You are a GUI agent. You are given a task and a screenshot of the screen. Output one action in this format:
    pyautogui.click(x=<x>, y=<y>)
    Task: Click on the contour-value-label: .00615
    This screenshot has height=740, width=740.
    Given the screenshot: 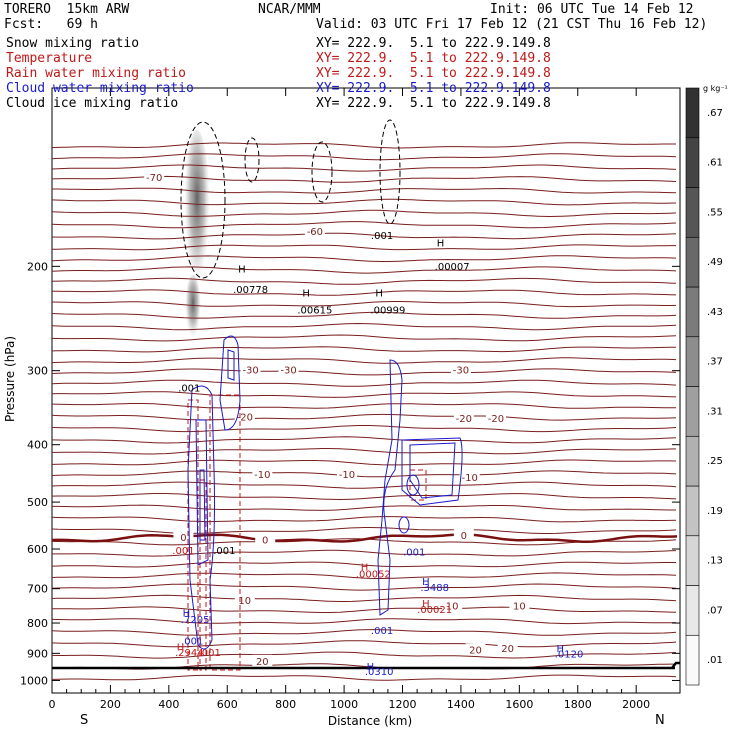 What is the action you would take?
    pyautogui.click(x=314, y=310)
    